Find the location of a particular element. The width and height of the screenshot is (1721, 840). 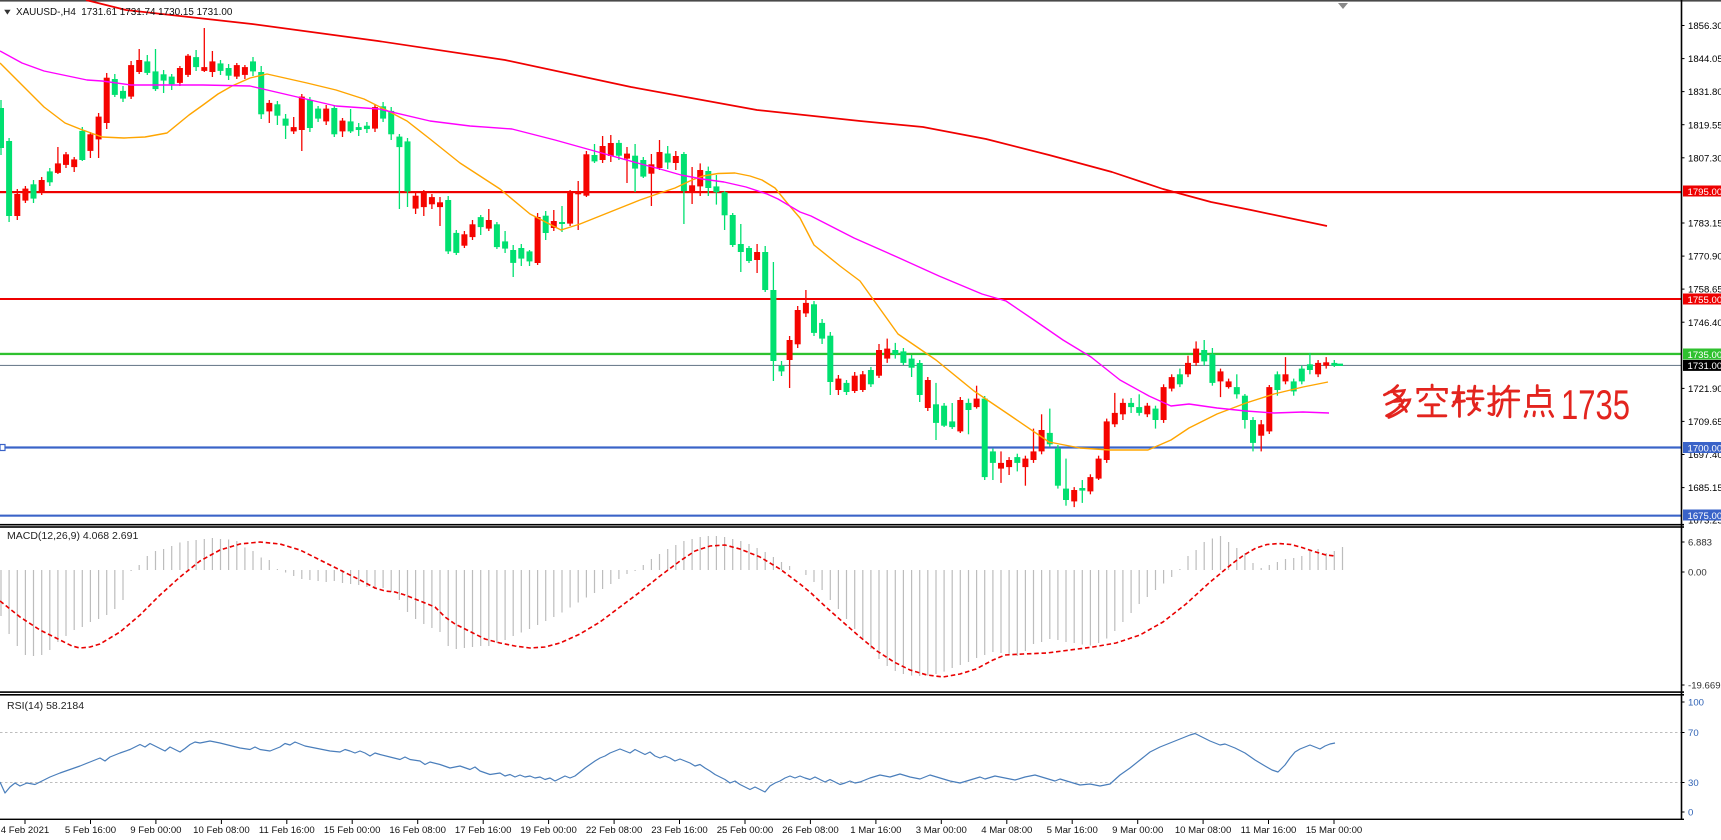

svg-text: 1700.00 is located at coordinates (1704, 448).